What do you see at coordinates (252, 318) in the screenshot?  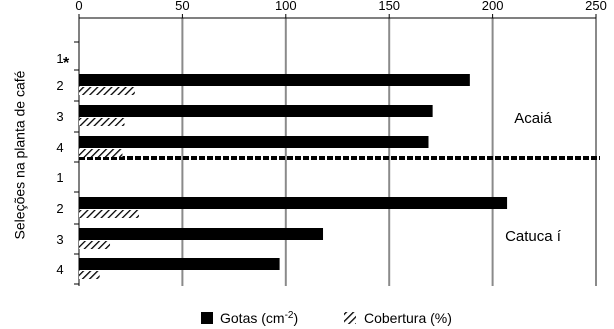 I see `legend-gotas-name: Gotas (cm` at bounding box center [252, 318].